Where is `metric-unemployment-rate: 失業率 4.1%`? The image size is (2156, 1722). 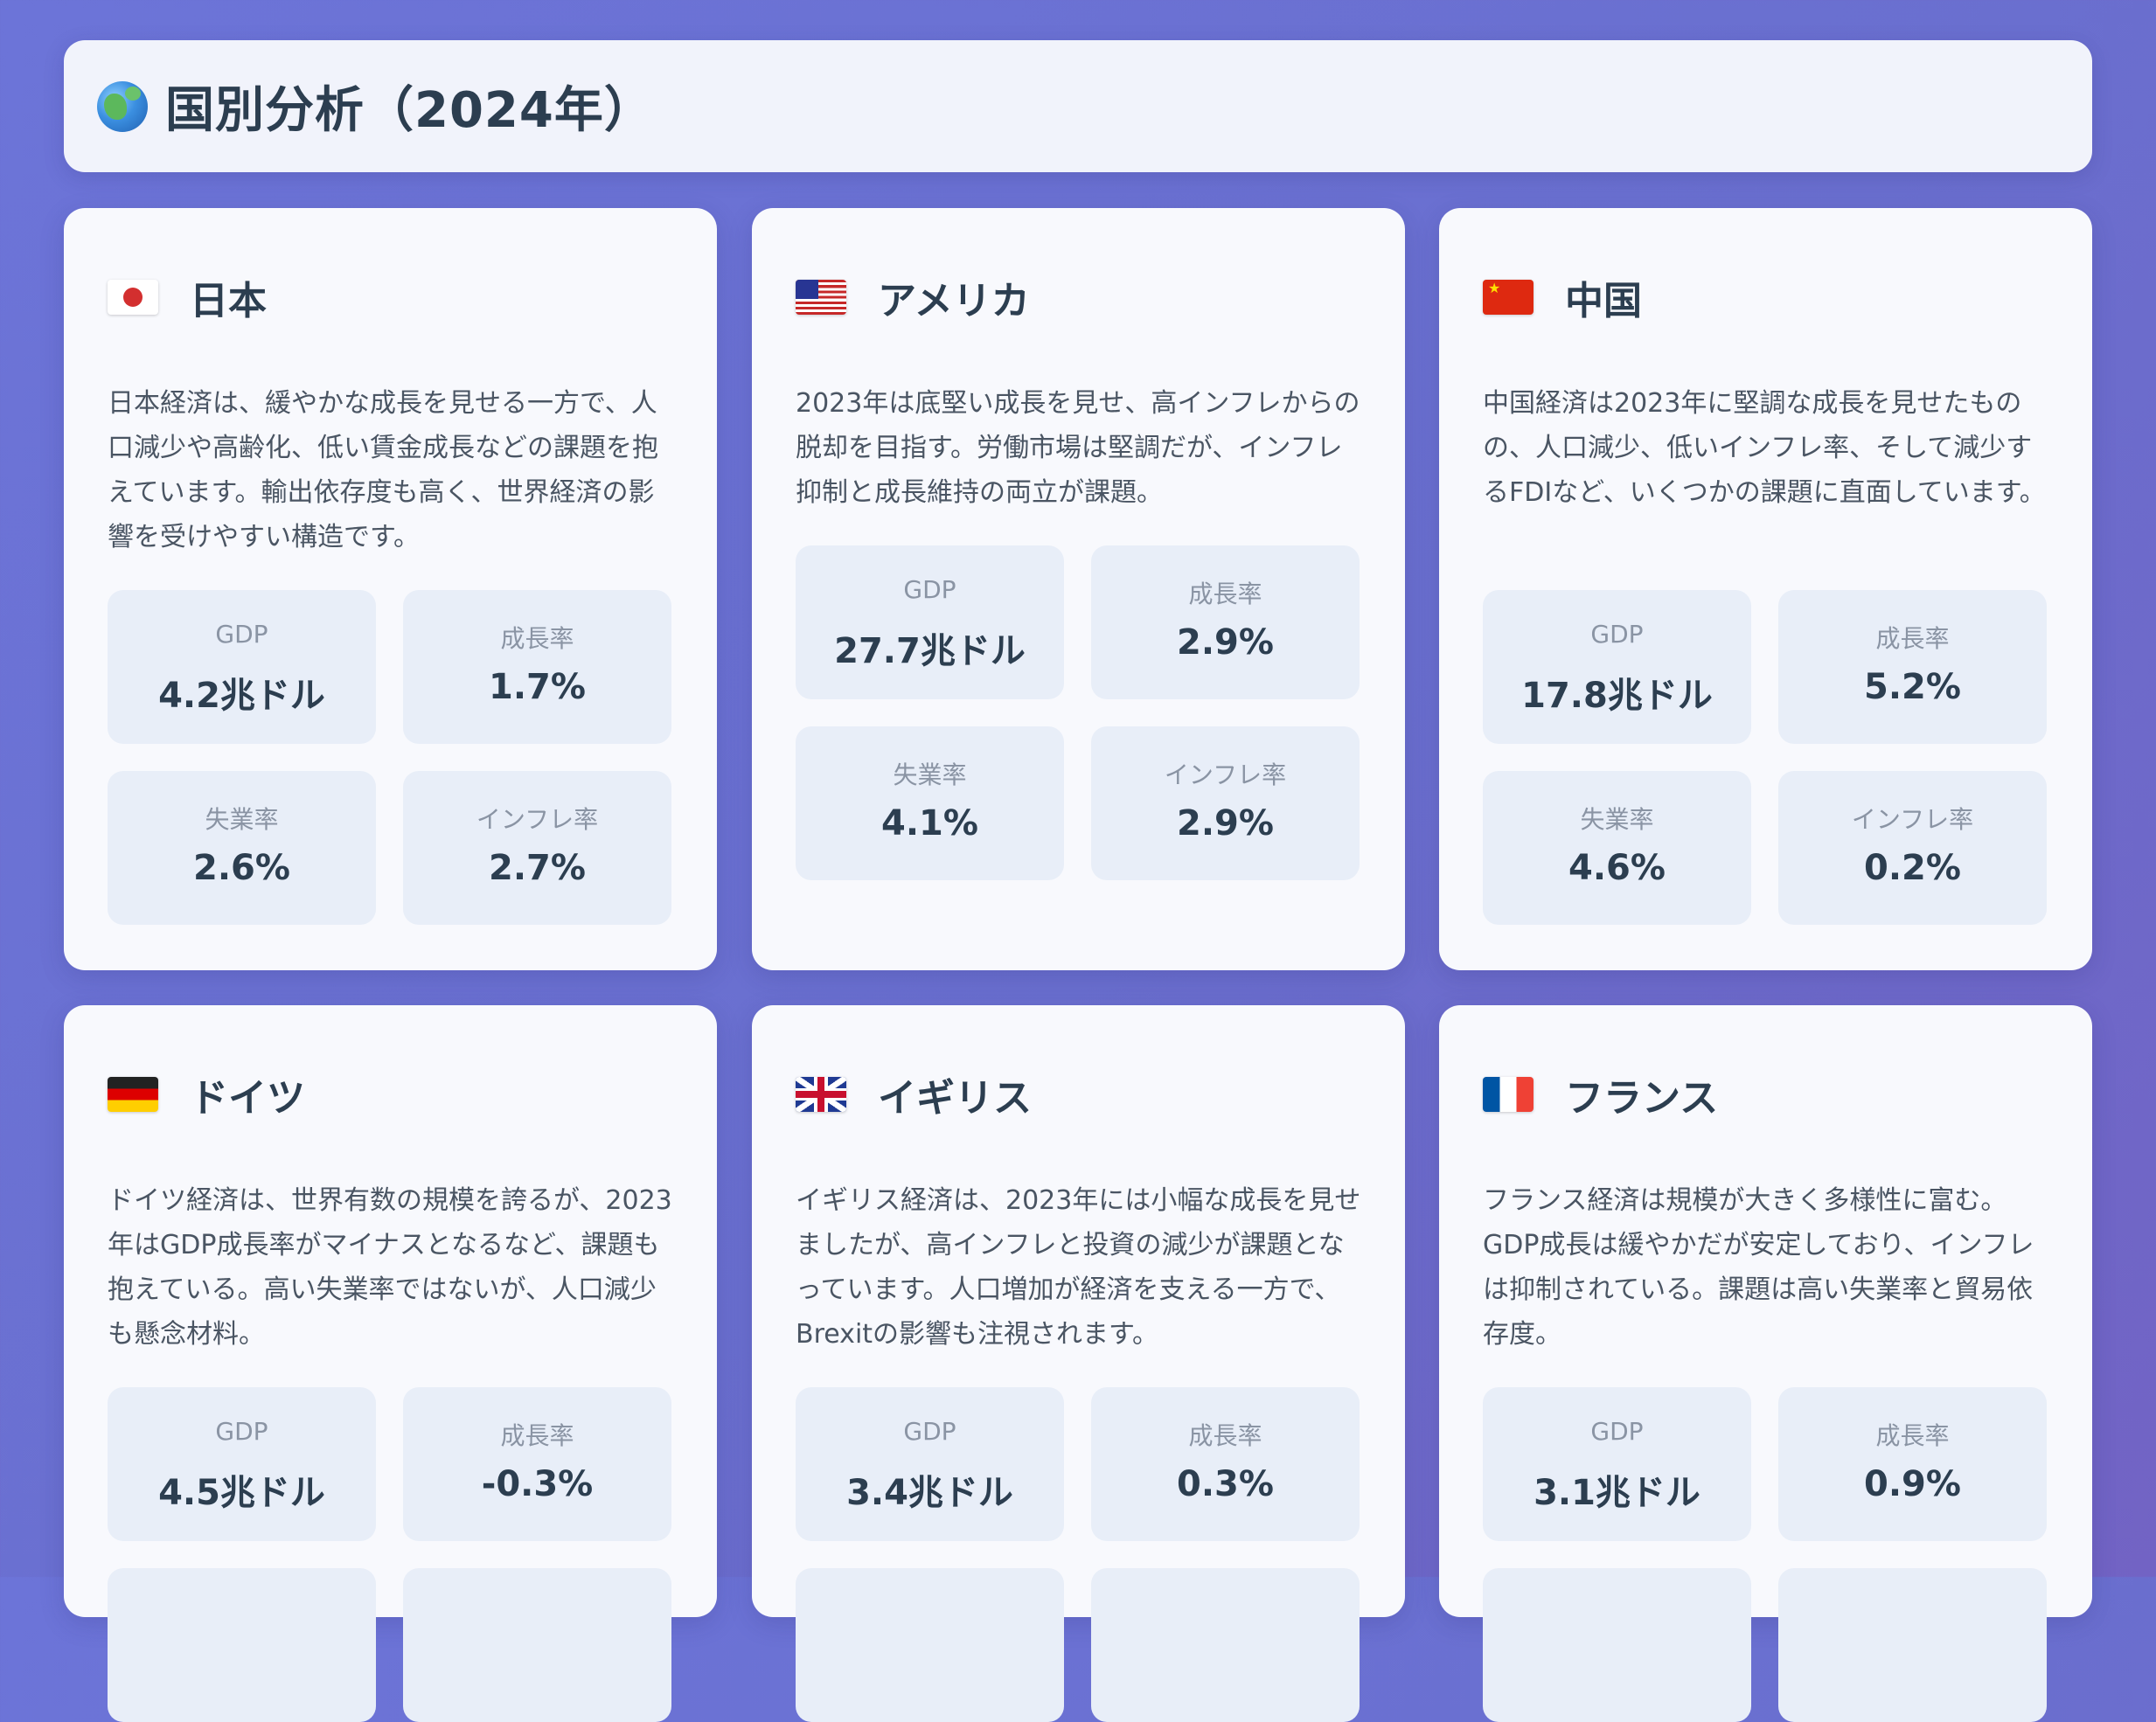 metric-unemployment-rate: 失業率 4.1% is located at coordinates (930, 803).